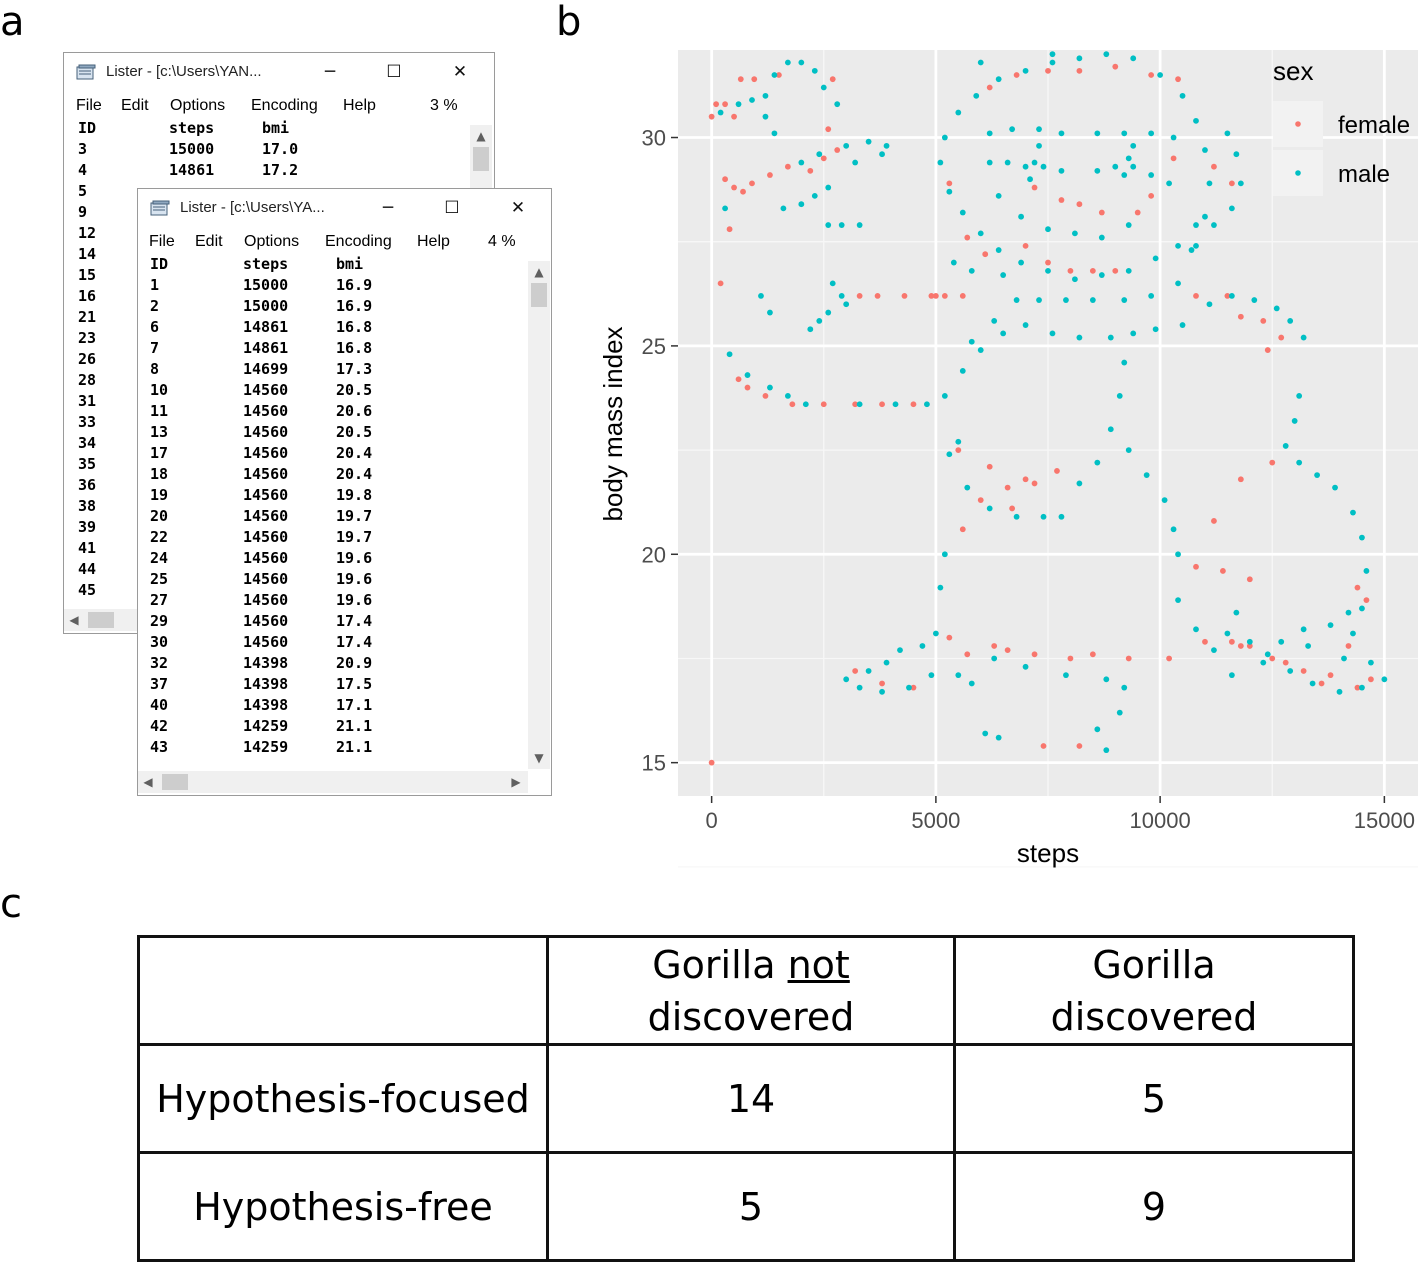 The height and width of the screenshot is (1262, 1418). Describe the element at coordinates (87, 275) in the screenshot. I see `id-cell: 15` at that location.